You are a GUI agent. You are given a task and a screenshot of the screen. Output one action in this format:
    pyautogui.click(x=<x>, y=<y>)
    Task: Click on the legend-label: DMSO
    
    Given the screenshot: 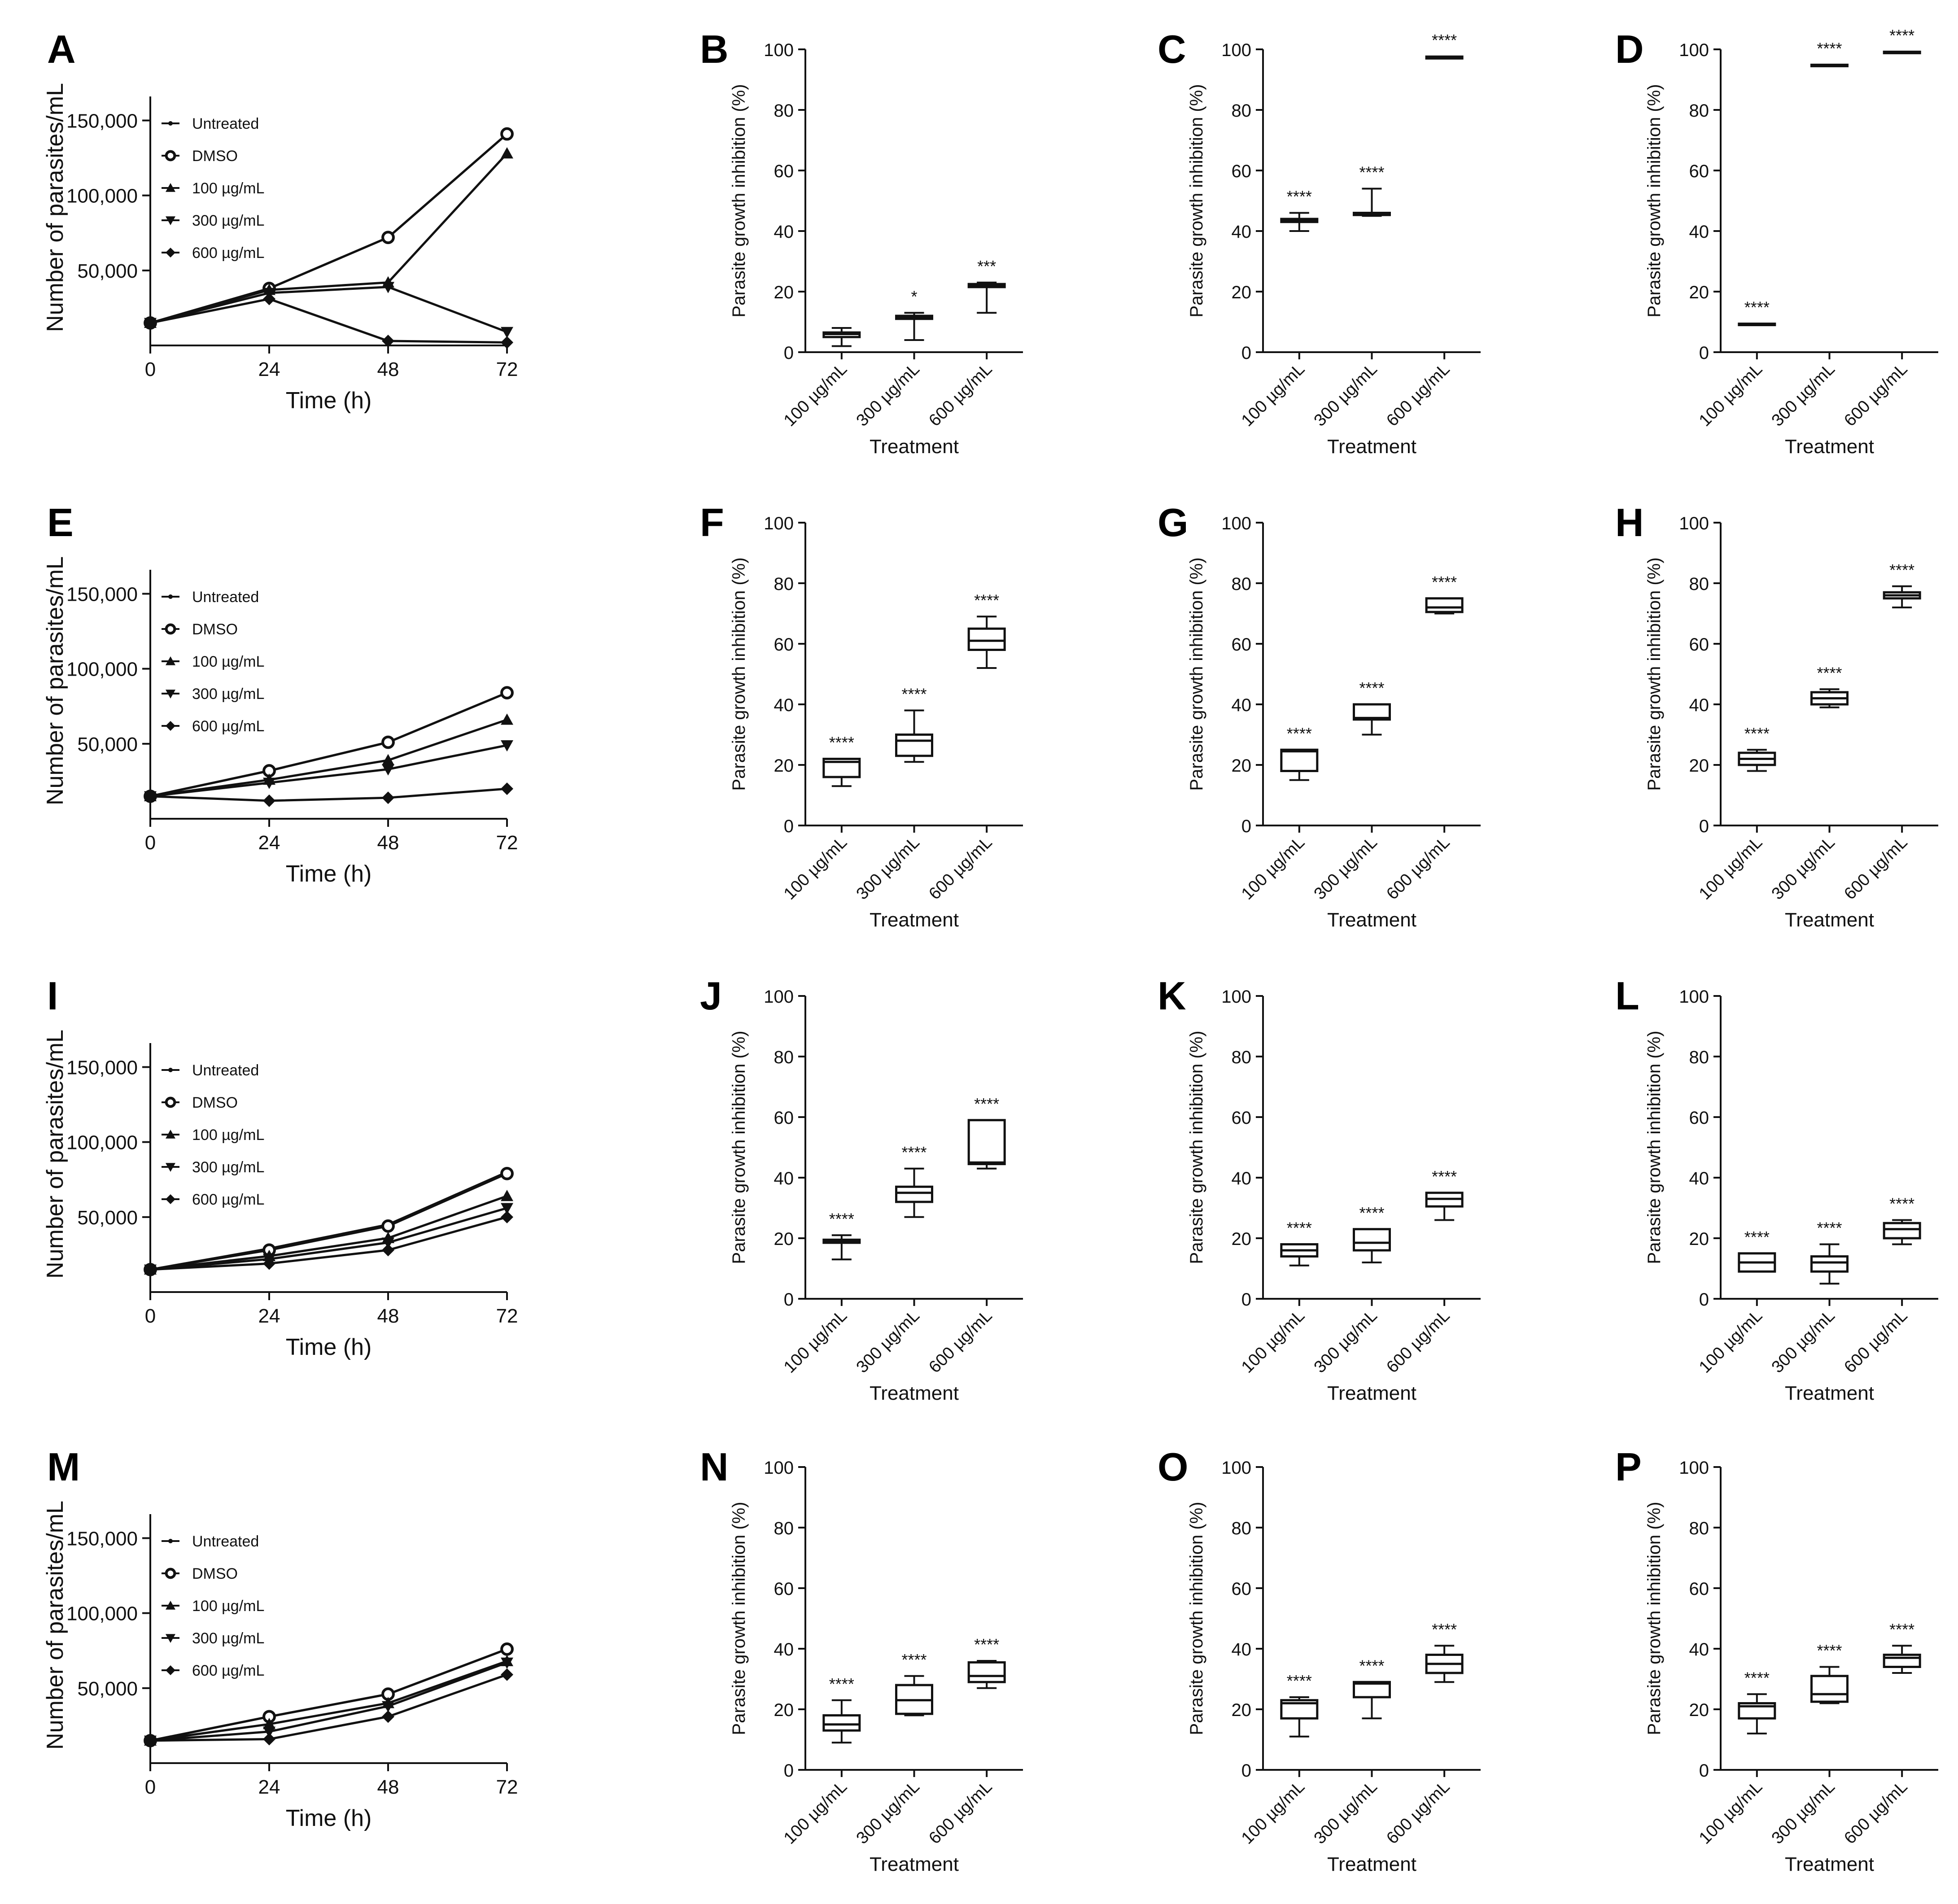 What is the action you would take?
    pyautogui.click(x=215, y=1102)
    